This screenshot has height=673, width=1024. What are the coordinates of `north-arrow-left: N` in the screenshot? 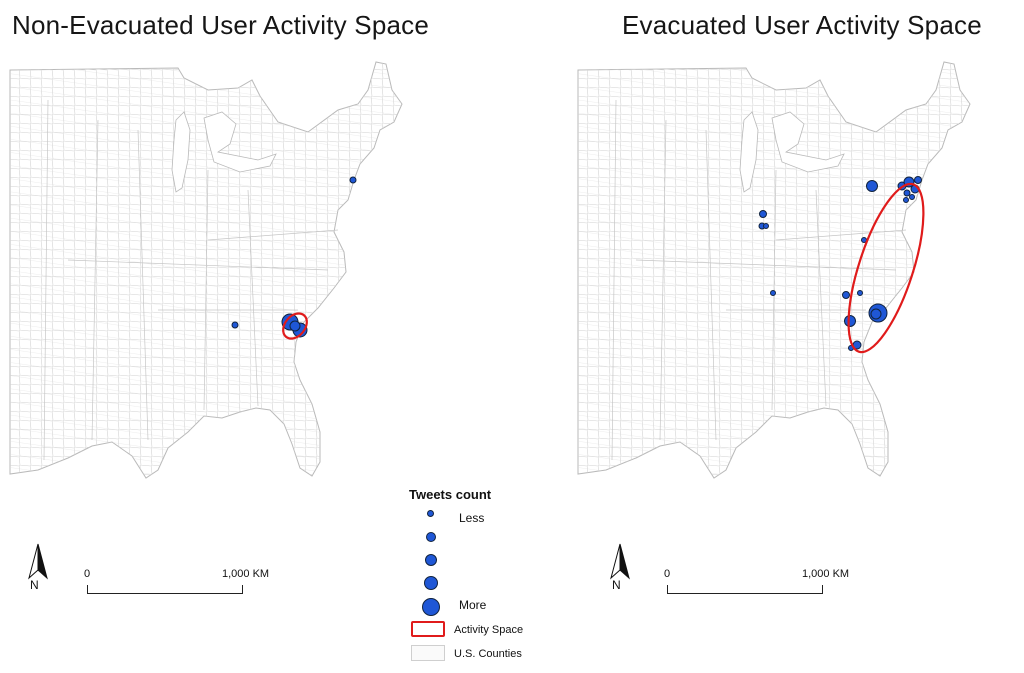 It's located at (38, 567).